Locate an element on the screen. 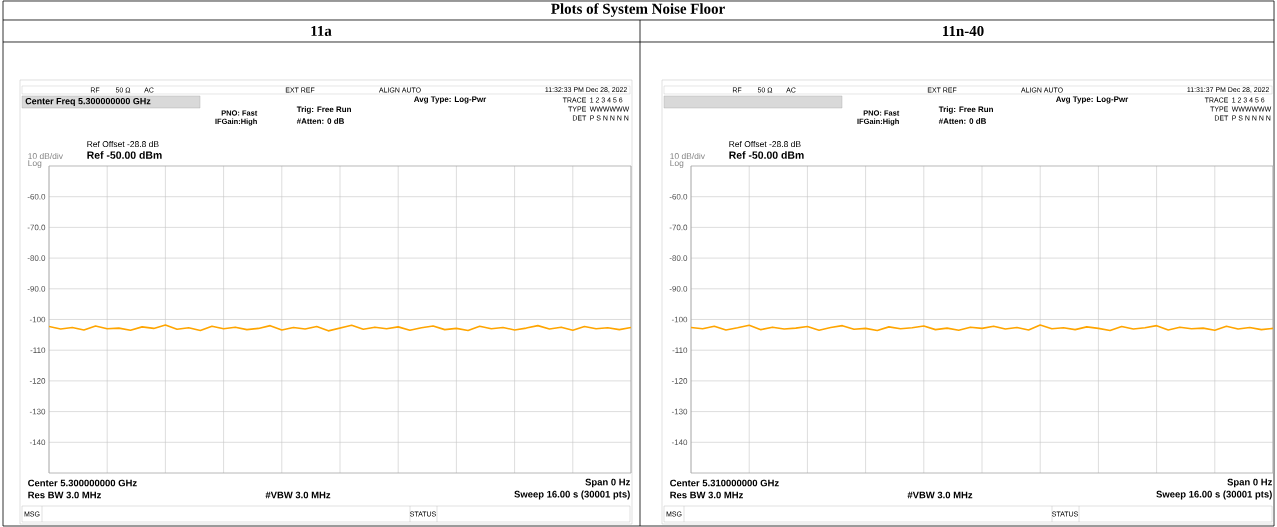 The height and width of the screenshot is (527, 1277). chart-subtitle: Center Freq 5.300000000 GHz is located at coordinates (88, 102).